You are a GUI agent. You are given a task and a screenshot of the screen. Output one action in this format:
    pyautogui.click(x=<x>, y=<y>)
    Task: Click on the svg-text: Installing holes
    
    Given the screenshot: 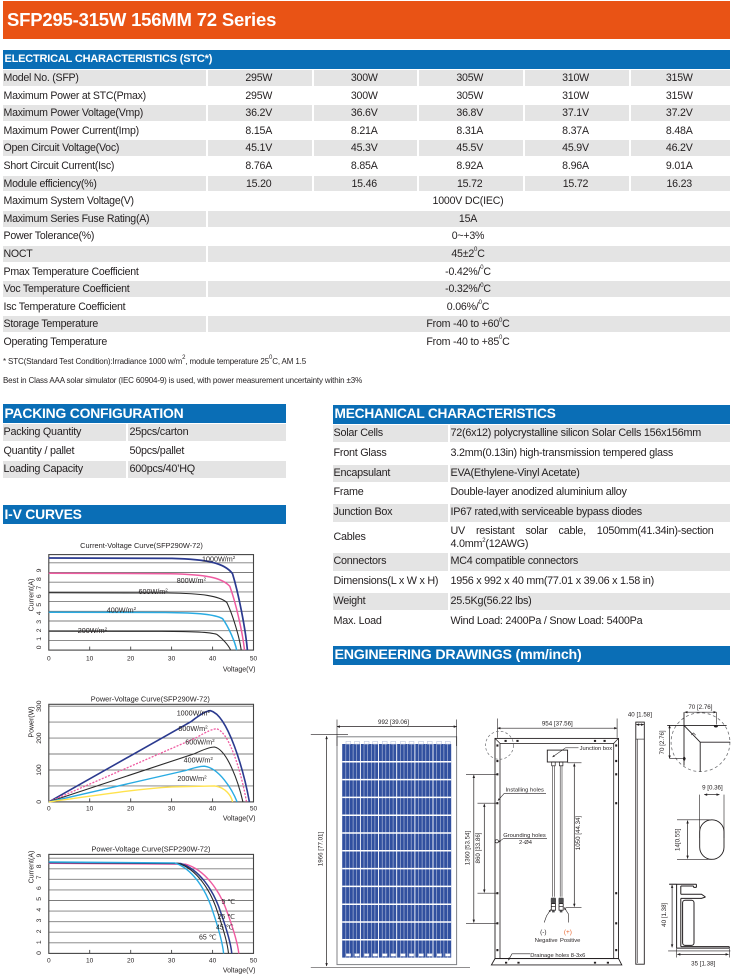 What is the action you would take?
    pyautogui.click(x=525, y=790)
    